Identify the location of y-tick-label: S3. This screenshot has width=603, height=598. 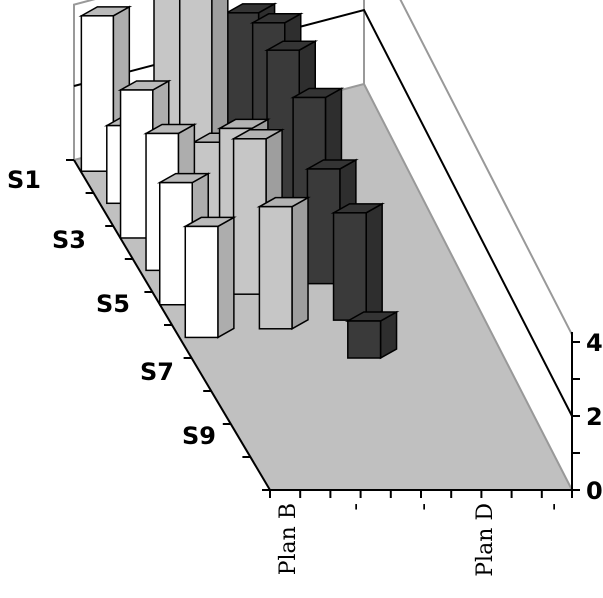
(69, 240).